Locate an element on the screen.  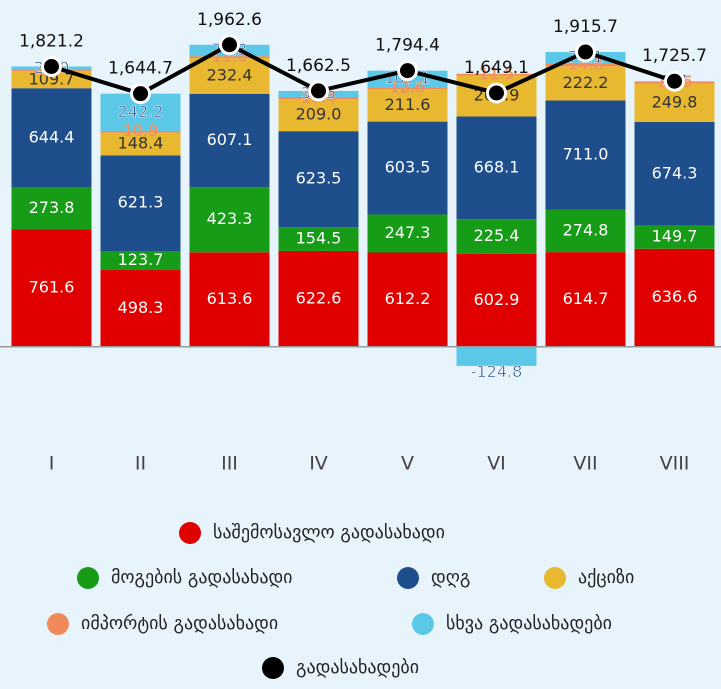
data-label: 613.6 is located at coordinates (230, 298).